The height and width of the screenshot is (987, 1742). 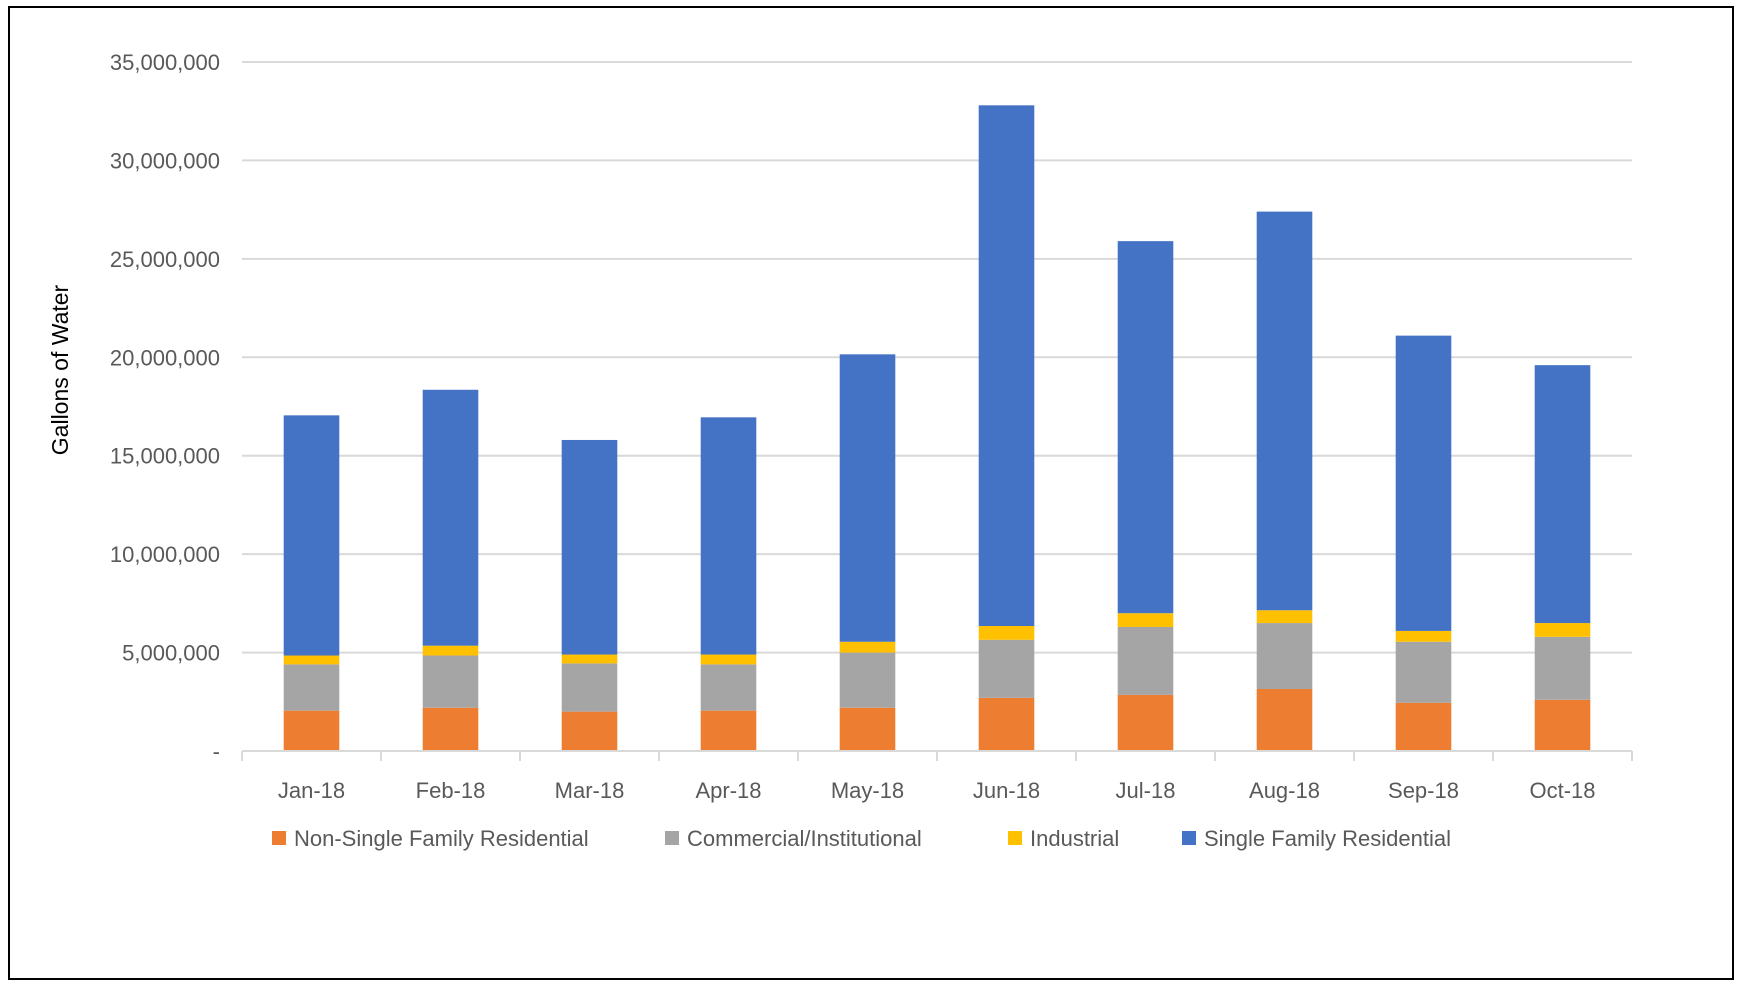 I want to click on legend-label: Single Family Residential, so click(x=1327, y=838).